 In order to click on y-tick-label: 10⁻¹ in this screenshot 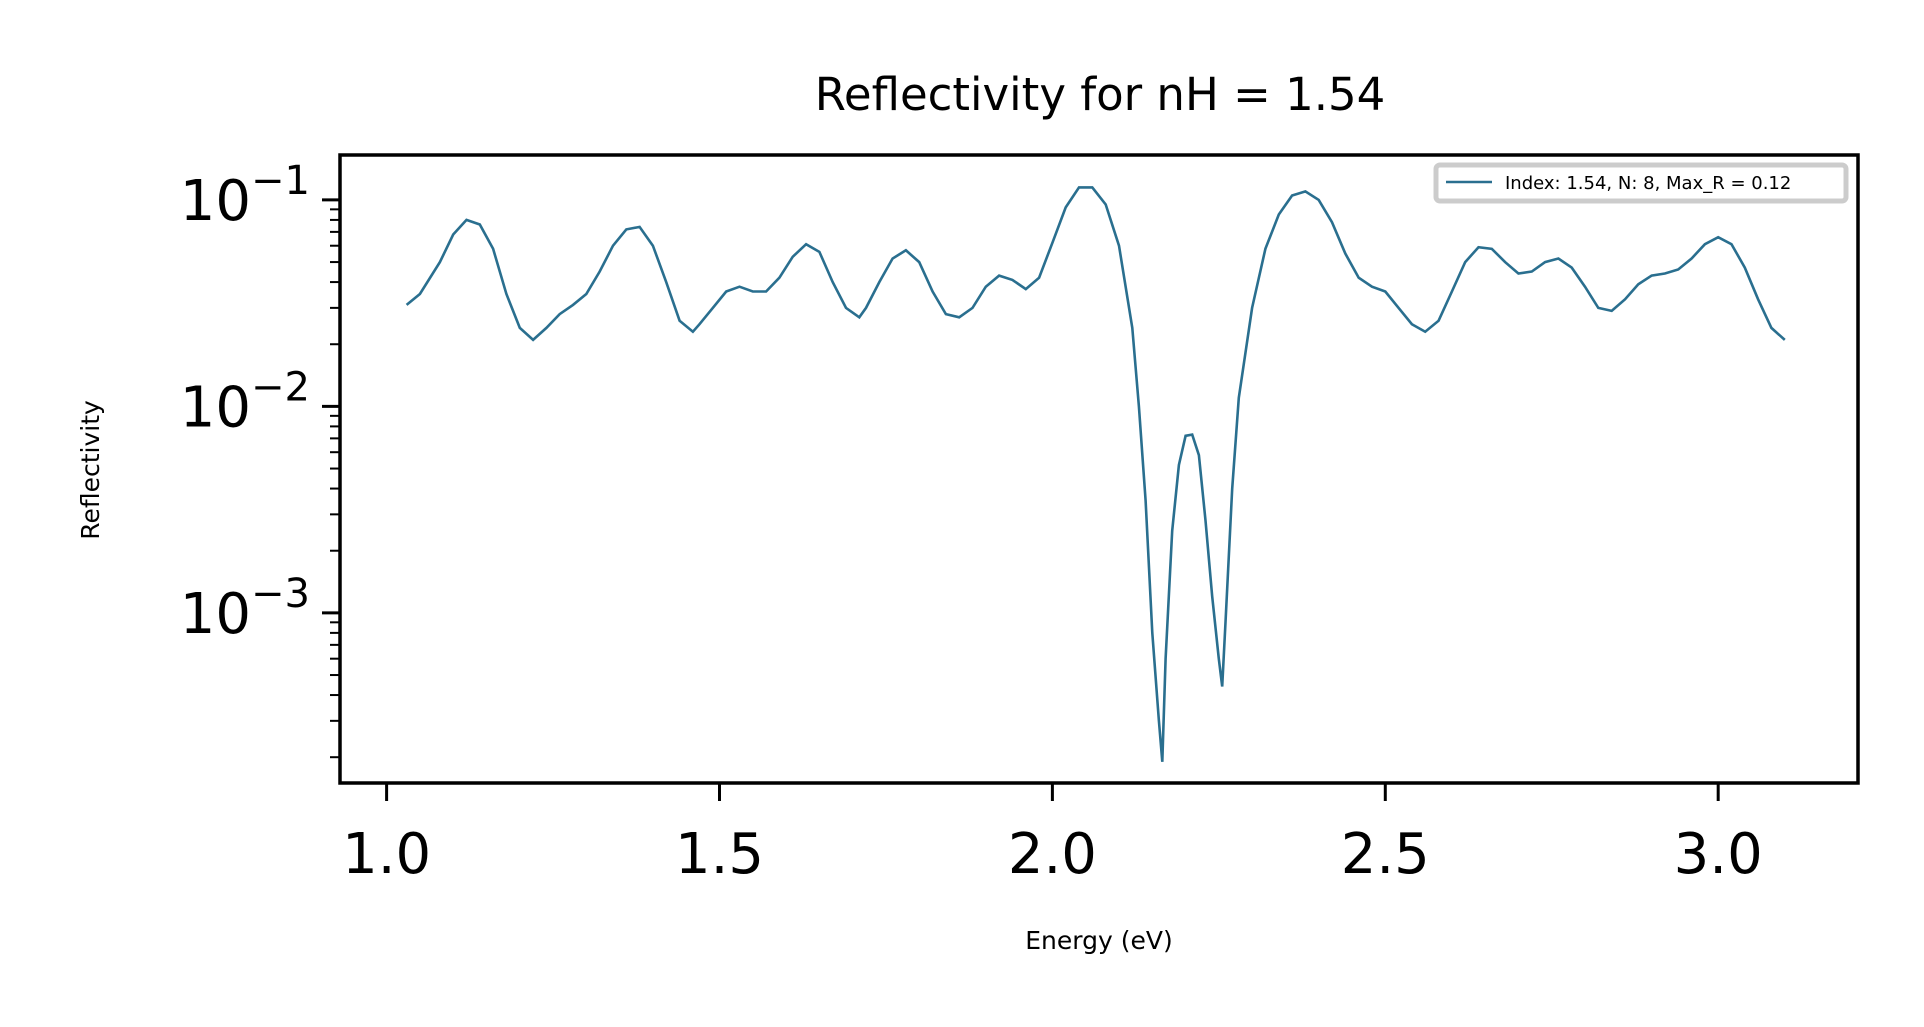, I will do `click(245, 196)`.